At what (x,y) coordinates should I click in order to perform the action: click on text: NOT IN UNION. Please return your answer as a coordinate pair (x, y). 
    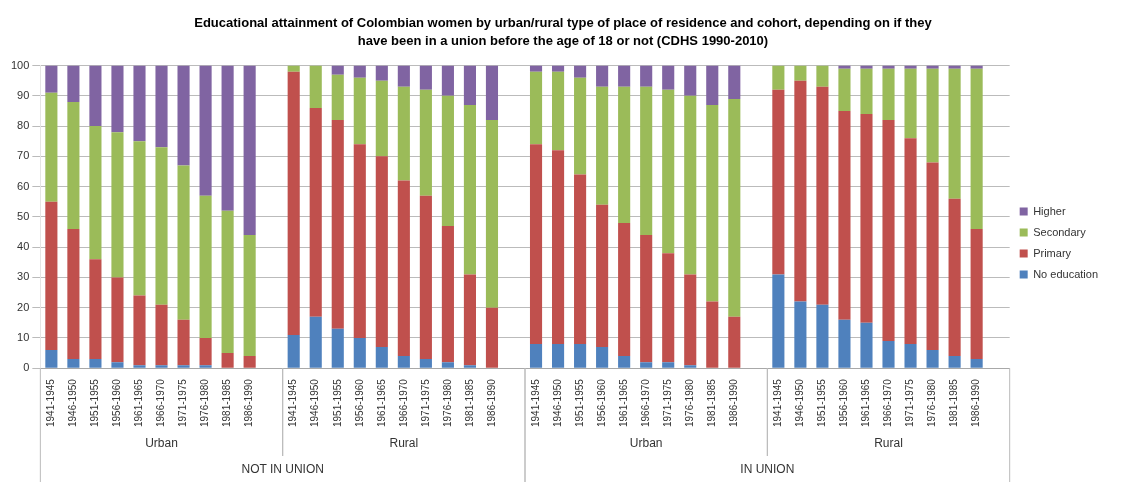
    Looking at the image, I should click on (282, 469).